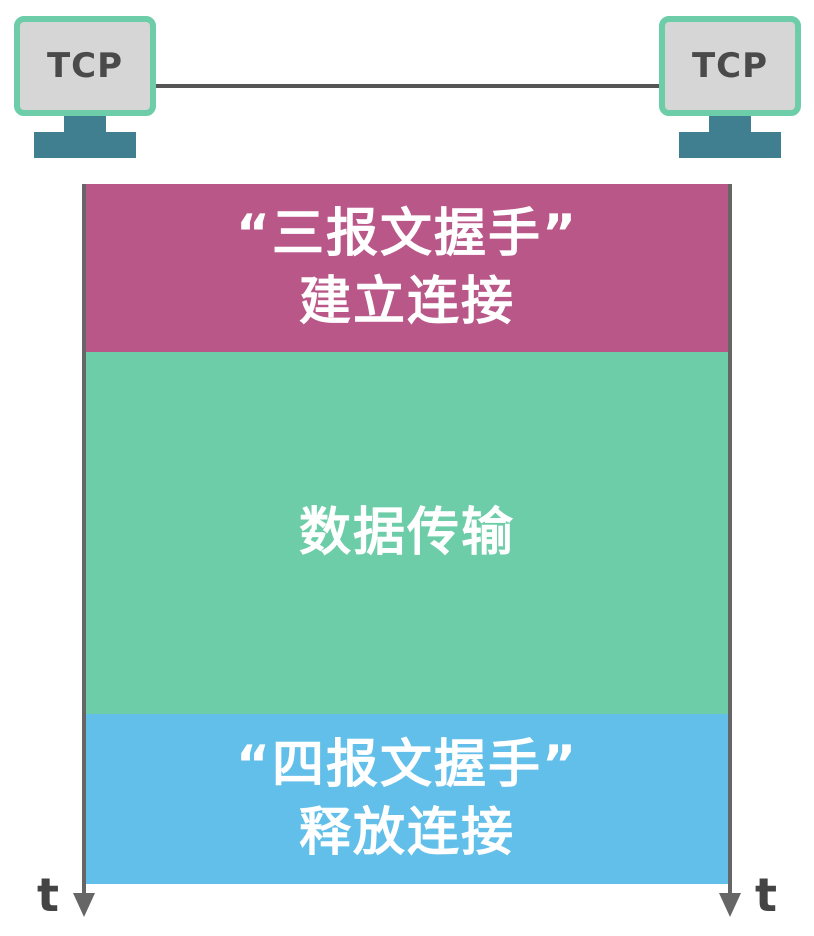  I want to click on left-host-label: TCP, so click(85, 66).